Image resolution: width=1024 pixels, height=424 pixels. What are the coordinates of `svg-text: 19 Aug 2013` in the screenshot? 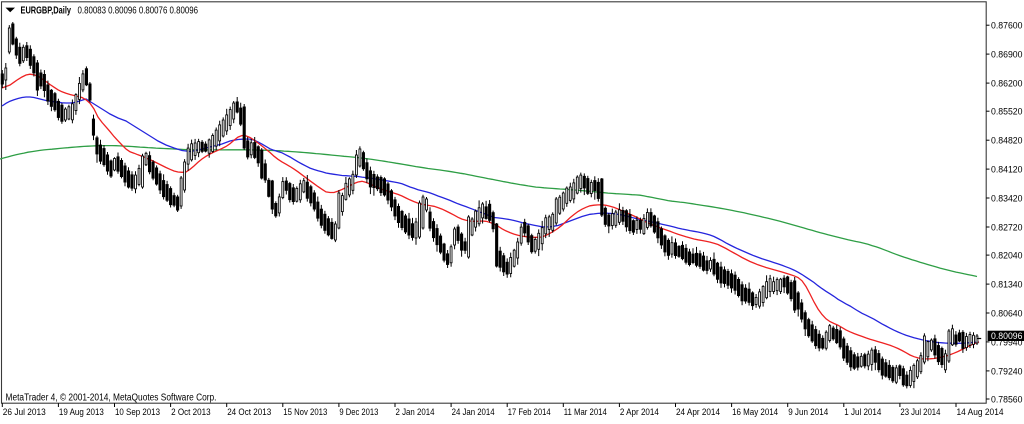 It's located at (81, 412).